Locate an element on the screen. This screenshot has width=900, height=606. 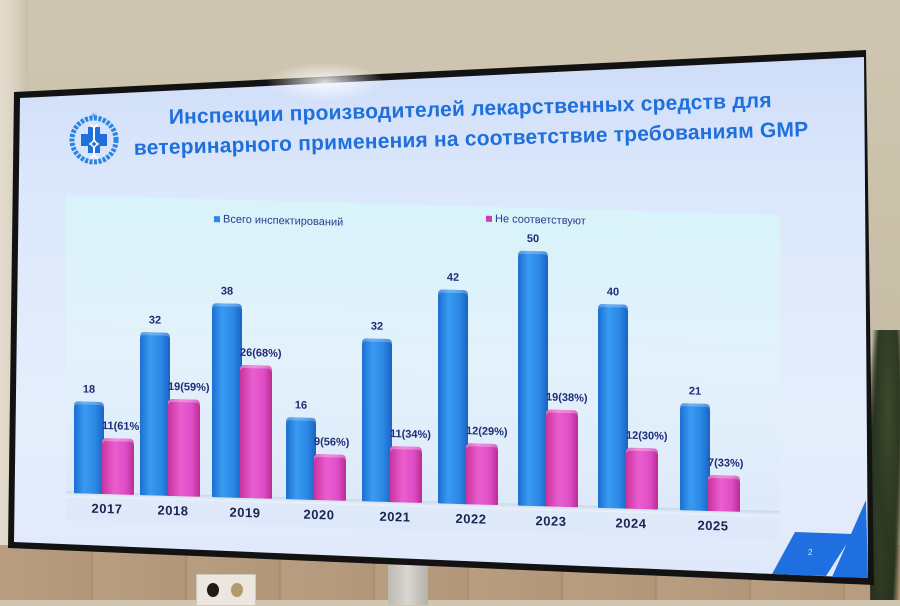
value-label-noncompliant: 7(33%) is located at coordinates (726, 464).